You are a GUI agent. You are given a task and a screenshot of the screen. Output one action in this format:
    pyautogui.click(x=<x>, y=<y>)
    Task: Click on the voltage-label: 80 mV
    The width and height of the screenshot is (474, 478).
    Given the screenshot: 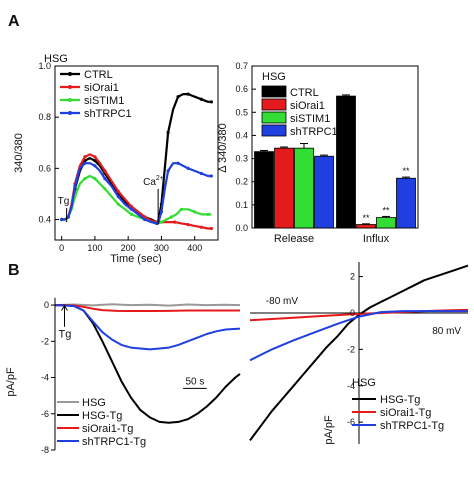 What is the action you would take?
    pyautogui.click(x=446, y=331)
    